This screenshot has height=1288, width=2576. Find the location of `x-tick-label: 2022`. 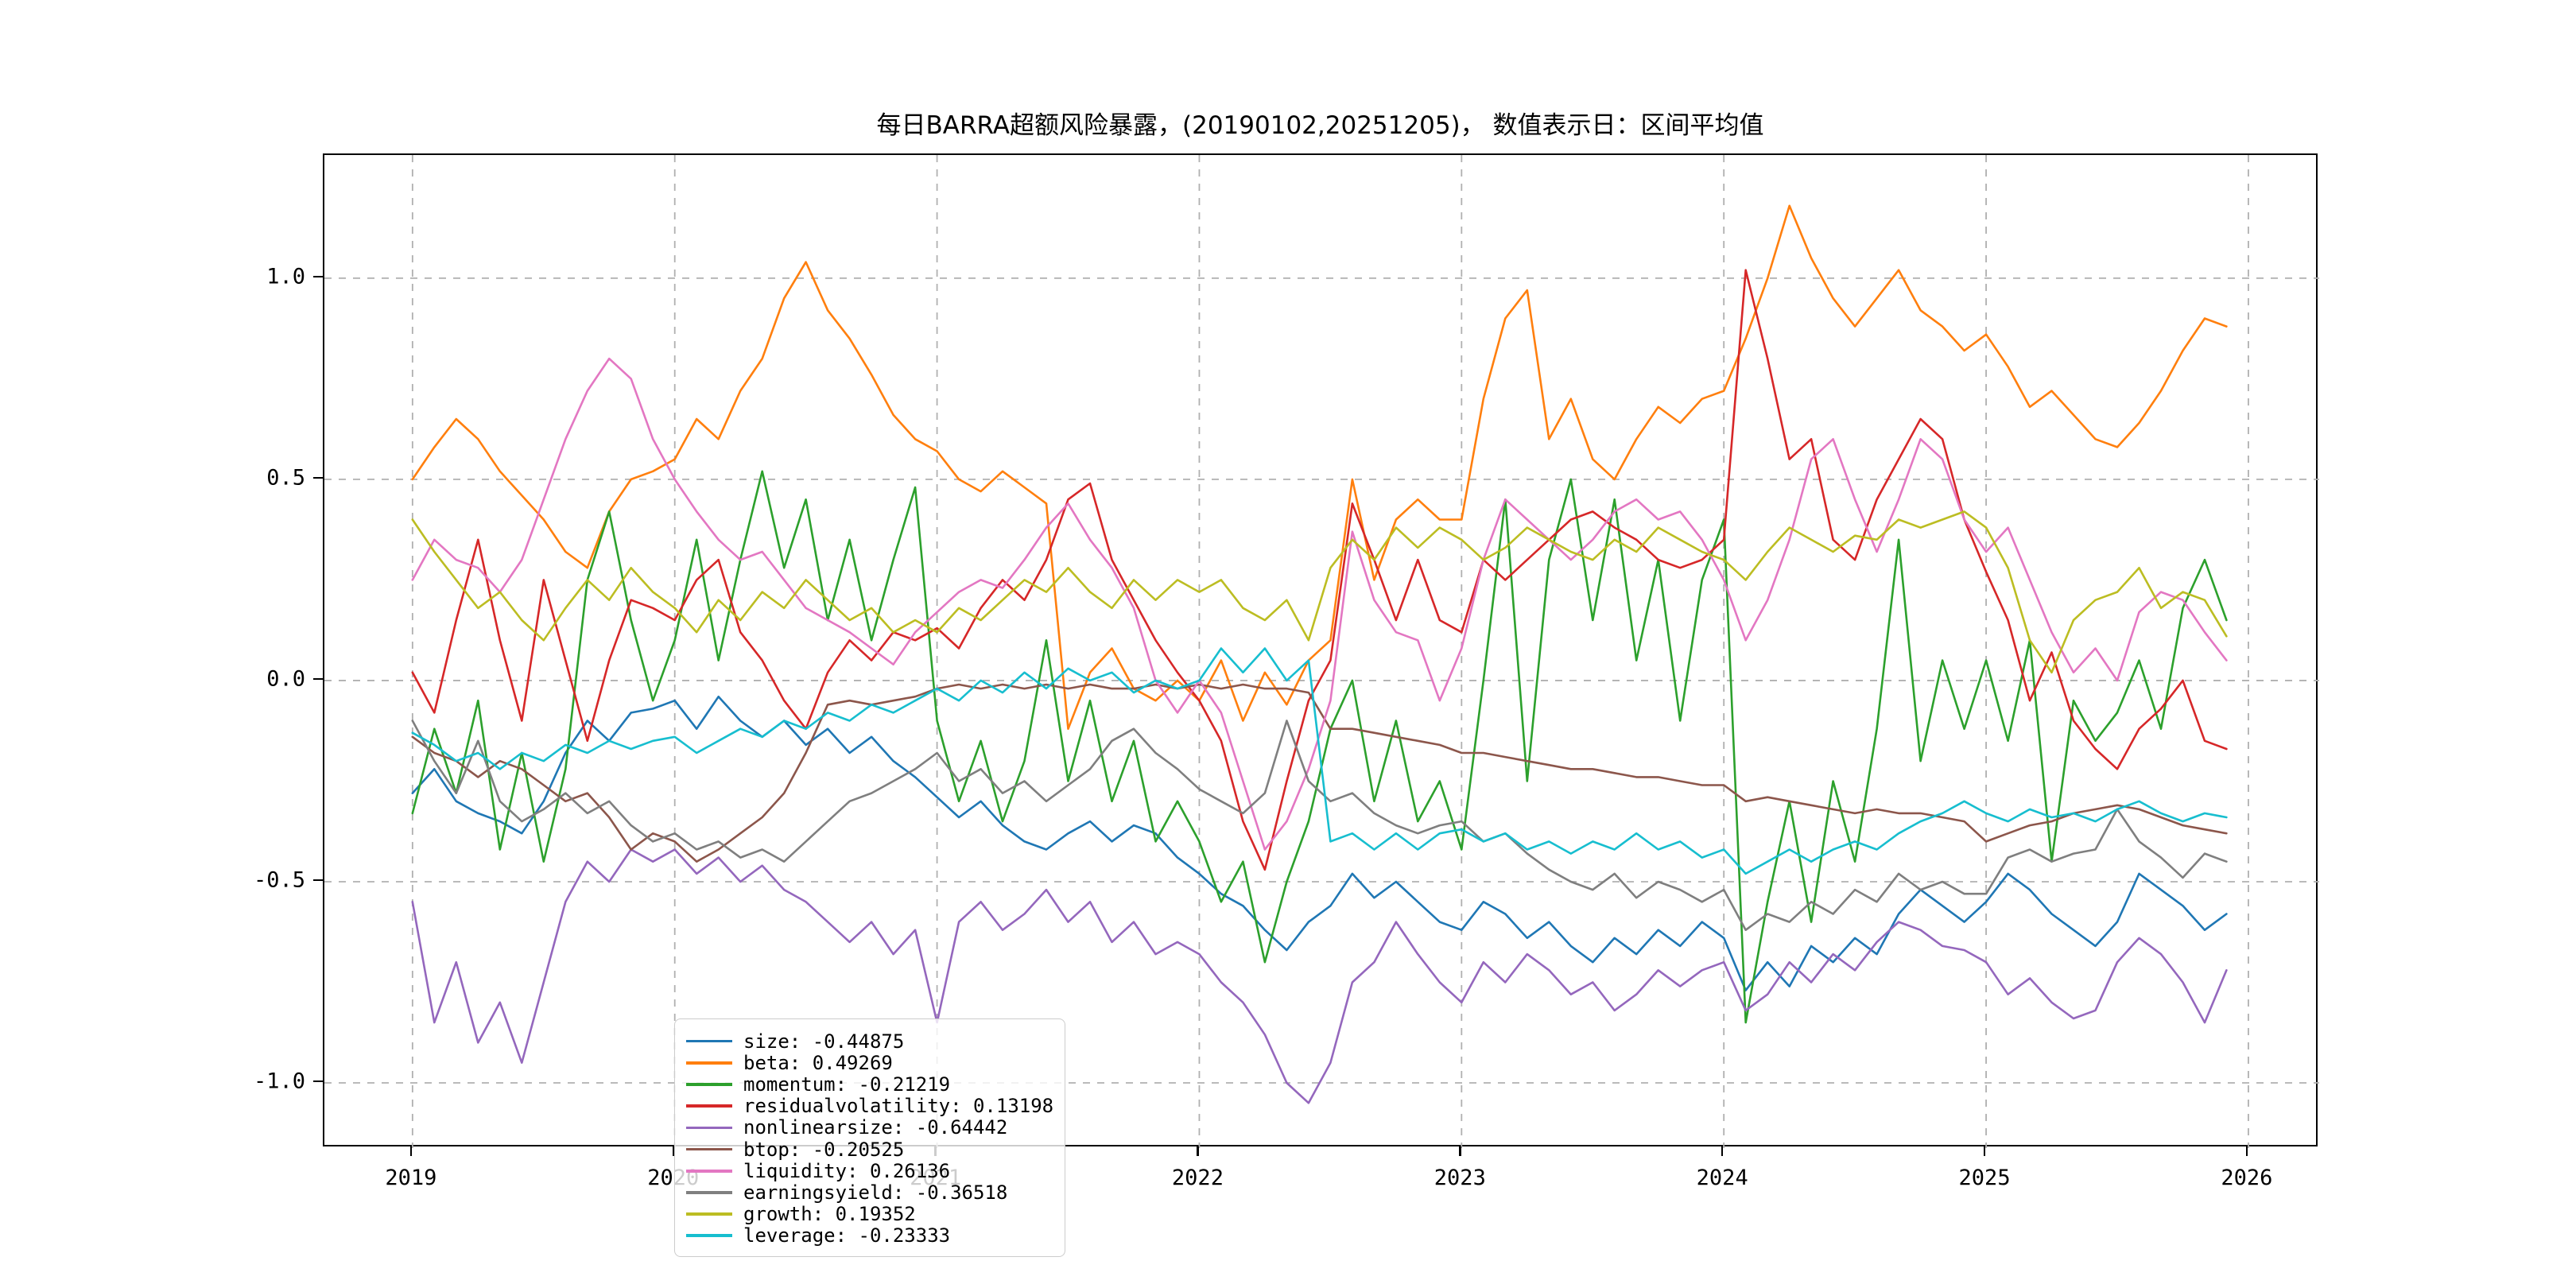

x-tick-label: 2022 is located at coordinates (1198, 1178).